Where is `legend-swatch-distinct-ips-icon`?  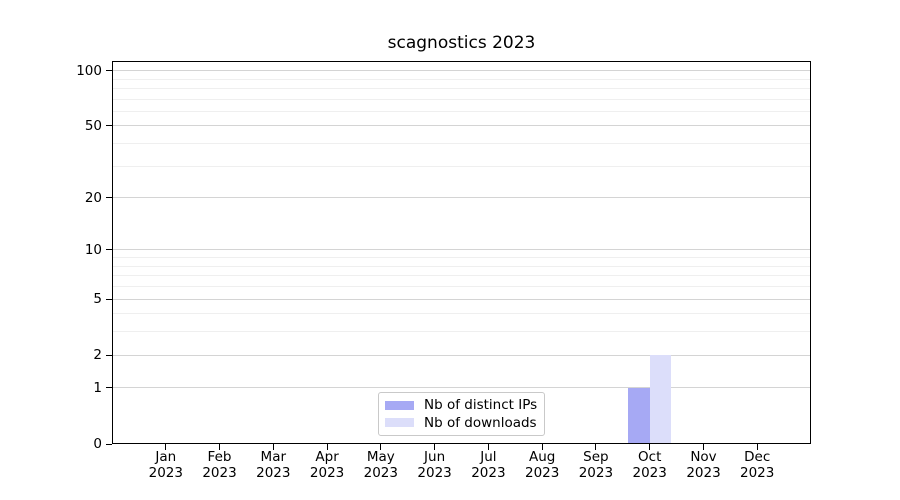 legend-swatch-distinct-ips-icon is located at coordinates (399, 405).